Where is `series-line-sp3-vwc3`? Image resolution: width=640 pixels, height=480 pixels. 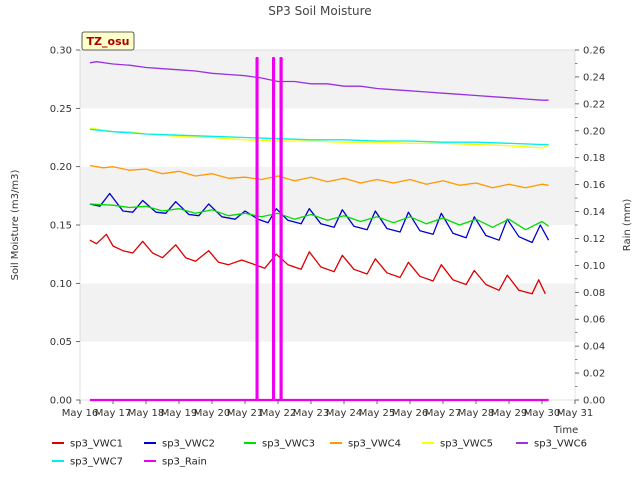
series-line-sp3-vwc3 is located at coordinates (319, 217).